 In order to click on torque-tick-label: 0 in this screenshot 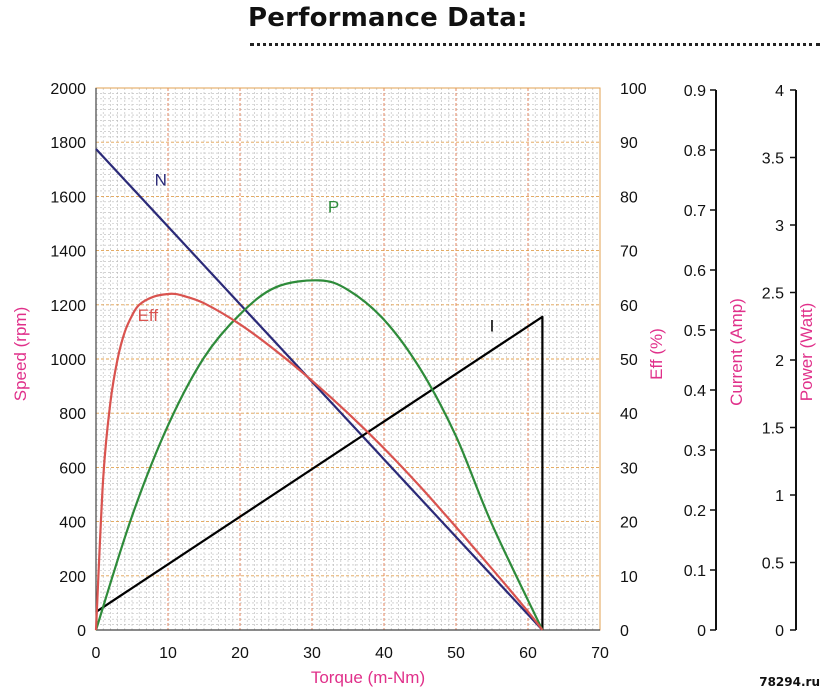, I will do `click(96, 653)`.